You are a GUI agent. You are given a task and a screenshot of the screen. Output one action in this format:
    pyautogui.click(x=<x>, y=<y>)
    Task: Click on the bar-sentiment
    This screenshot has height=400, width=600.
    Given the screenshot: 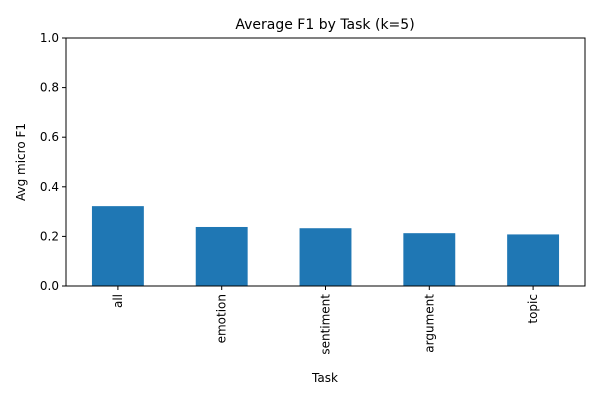 What is the action you would take?
    pyautogui.click(x=325, y=257)
    